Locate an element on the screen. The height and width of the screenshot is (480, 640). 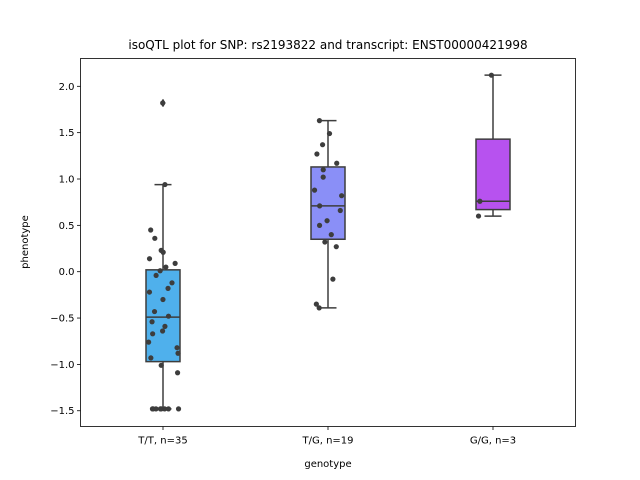
y-tick-label: −1.0 is located at coordinates (62, 365).